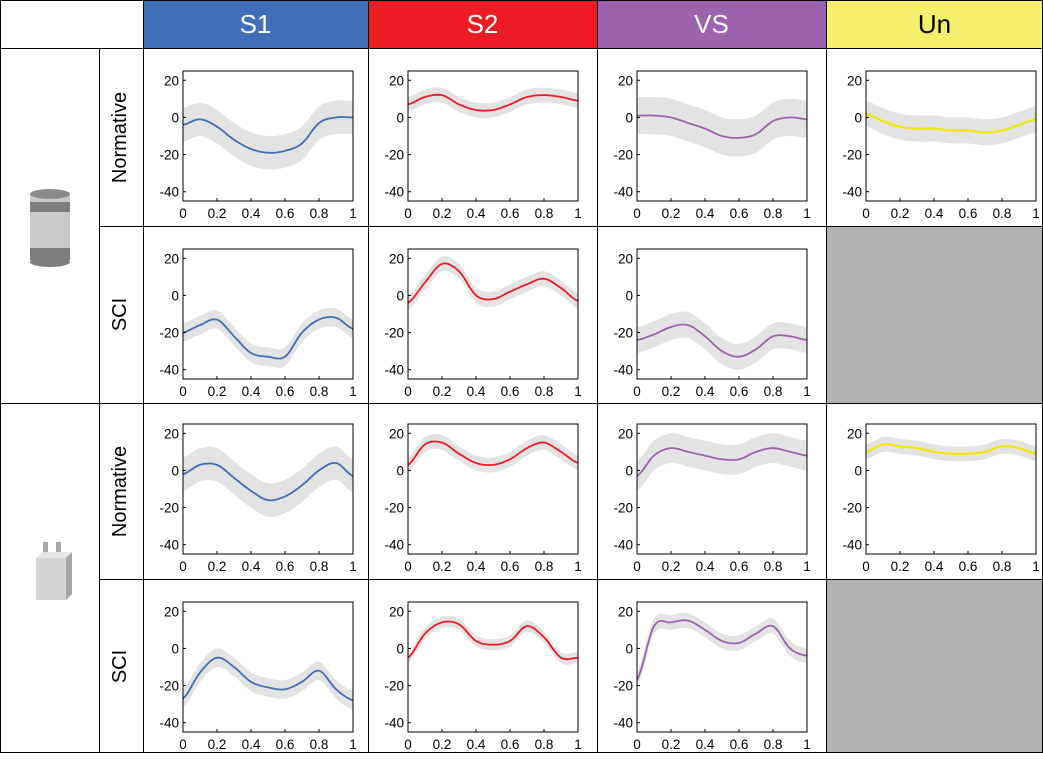 The height and width of the screenshot is (760, 1043). I want to click on column-header-label: S2, so click(482, 23).